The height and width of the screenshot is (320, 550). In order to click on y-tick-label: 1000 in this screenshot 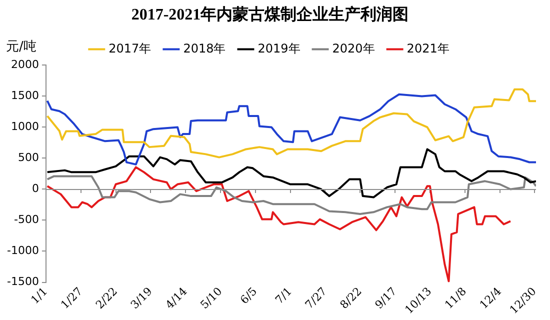, I will do `click(24, 127)`.